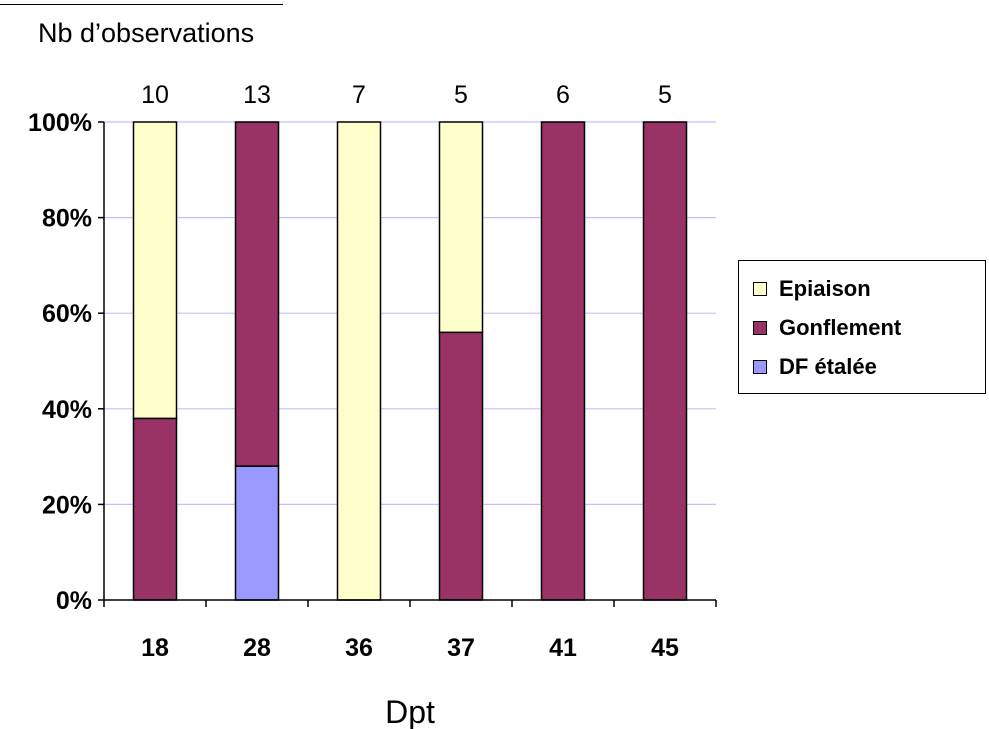 The image size is (989, 729). Describe the element at coordinates (410, 711) in the screenshot. I see `x-axis-label: Dpt` at that location.